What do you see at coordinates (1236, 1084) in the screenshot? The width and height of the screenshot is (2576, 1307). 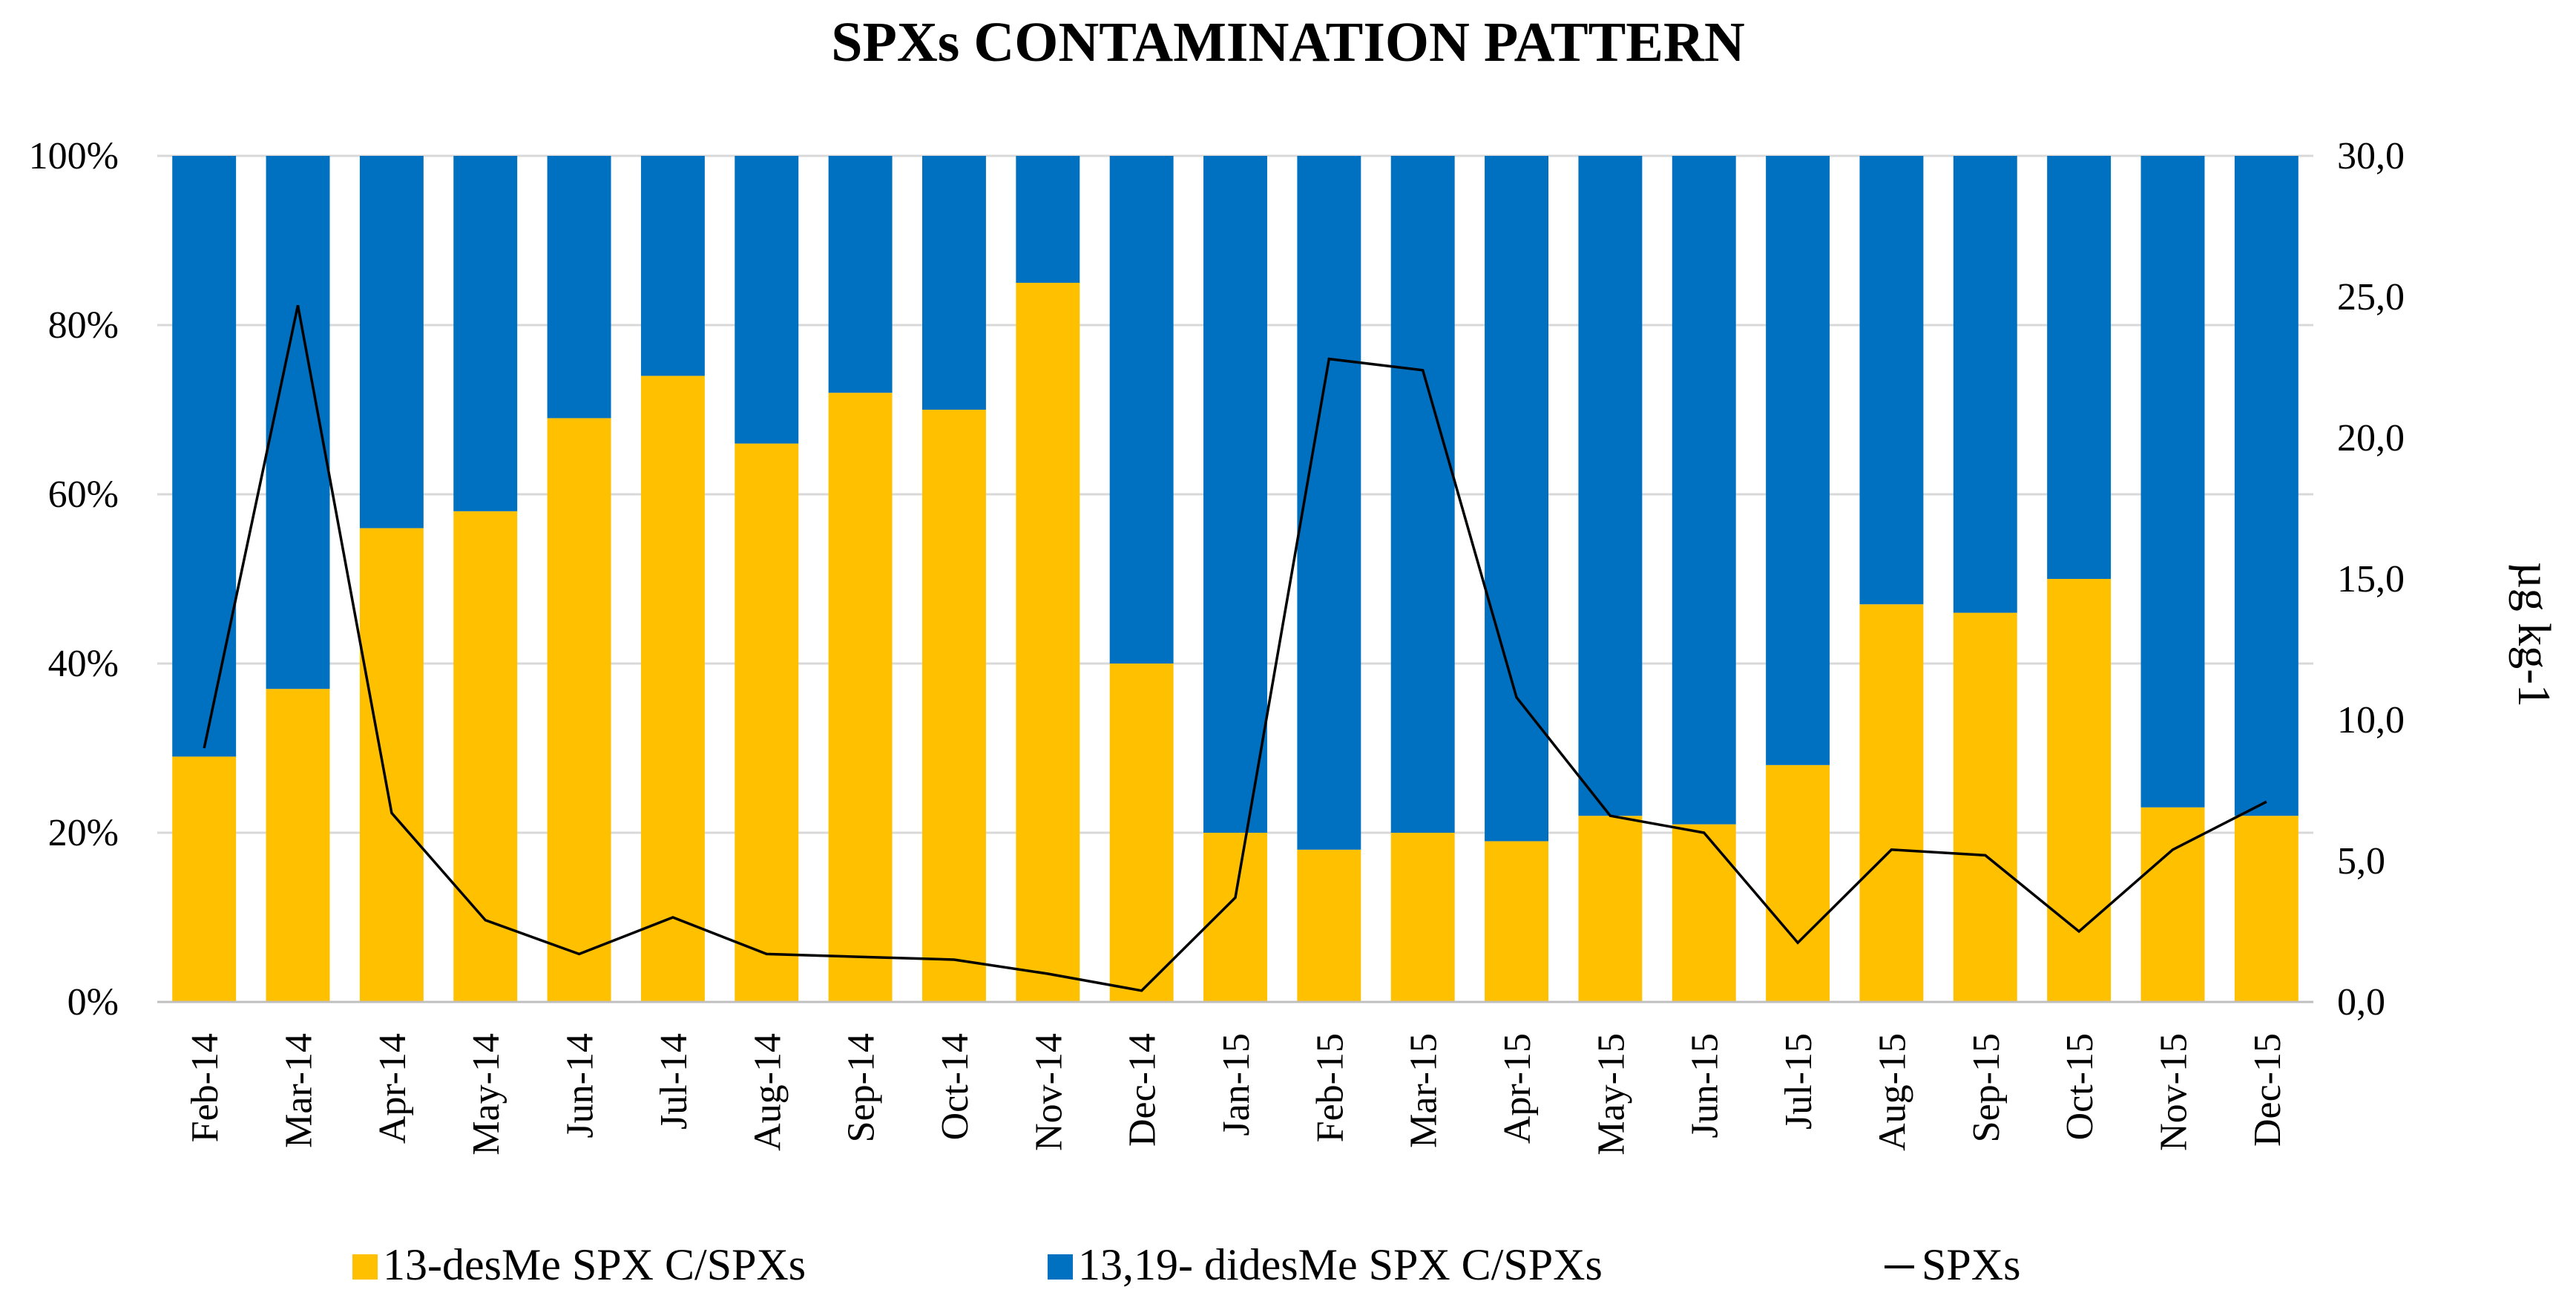 I see `x-tick-label: Jan-15` at bounding box center [1236, 1084].